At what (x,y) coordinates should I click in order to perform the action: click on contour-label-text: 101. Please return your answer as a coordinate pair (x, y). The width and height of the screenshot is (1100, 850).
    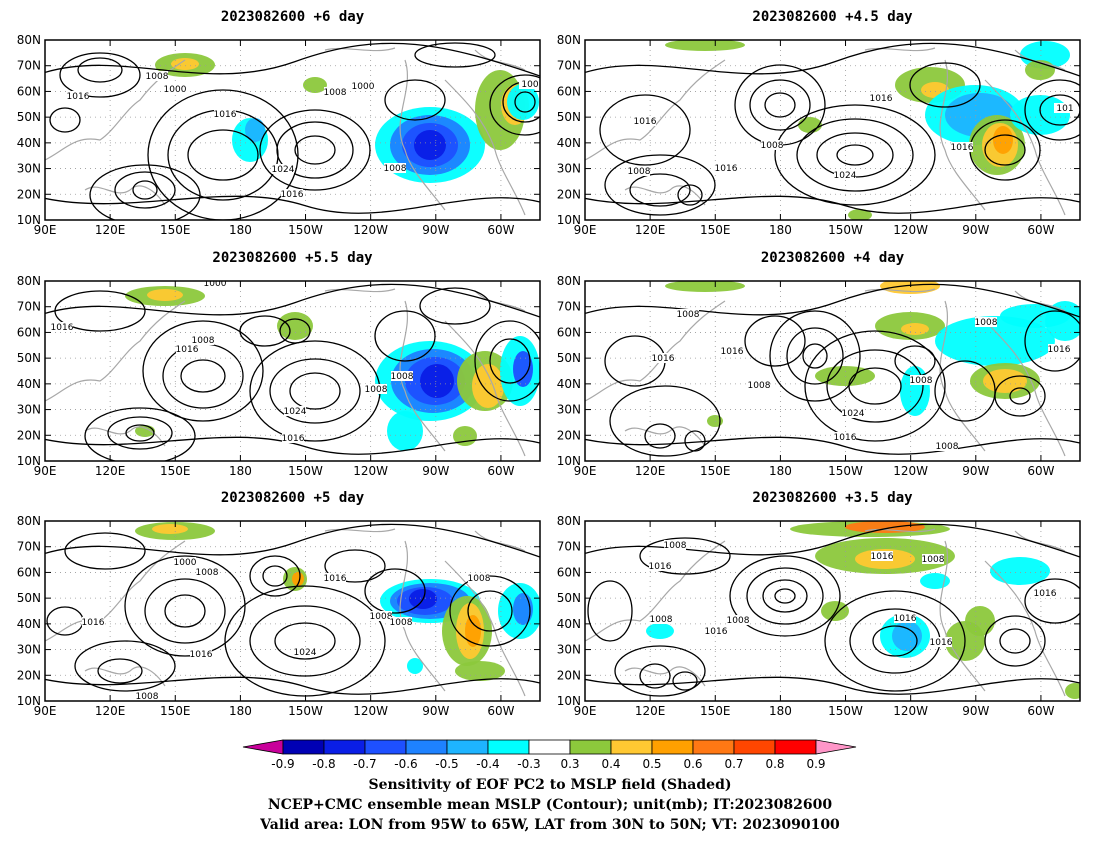
    Looking at the image, I should click on (1064, 109).